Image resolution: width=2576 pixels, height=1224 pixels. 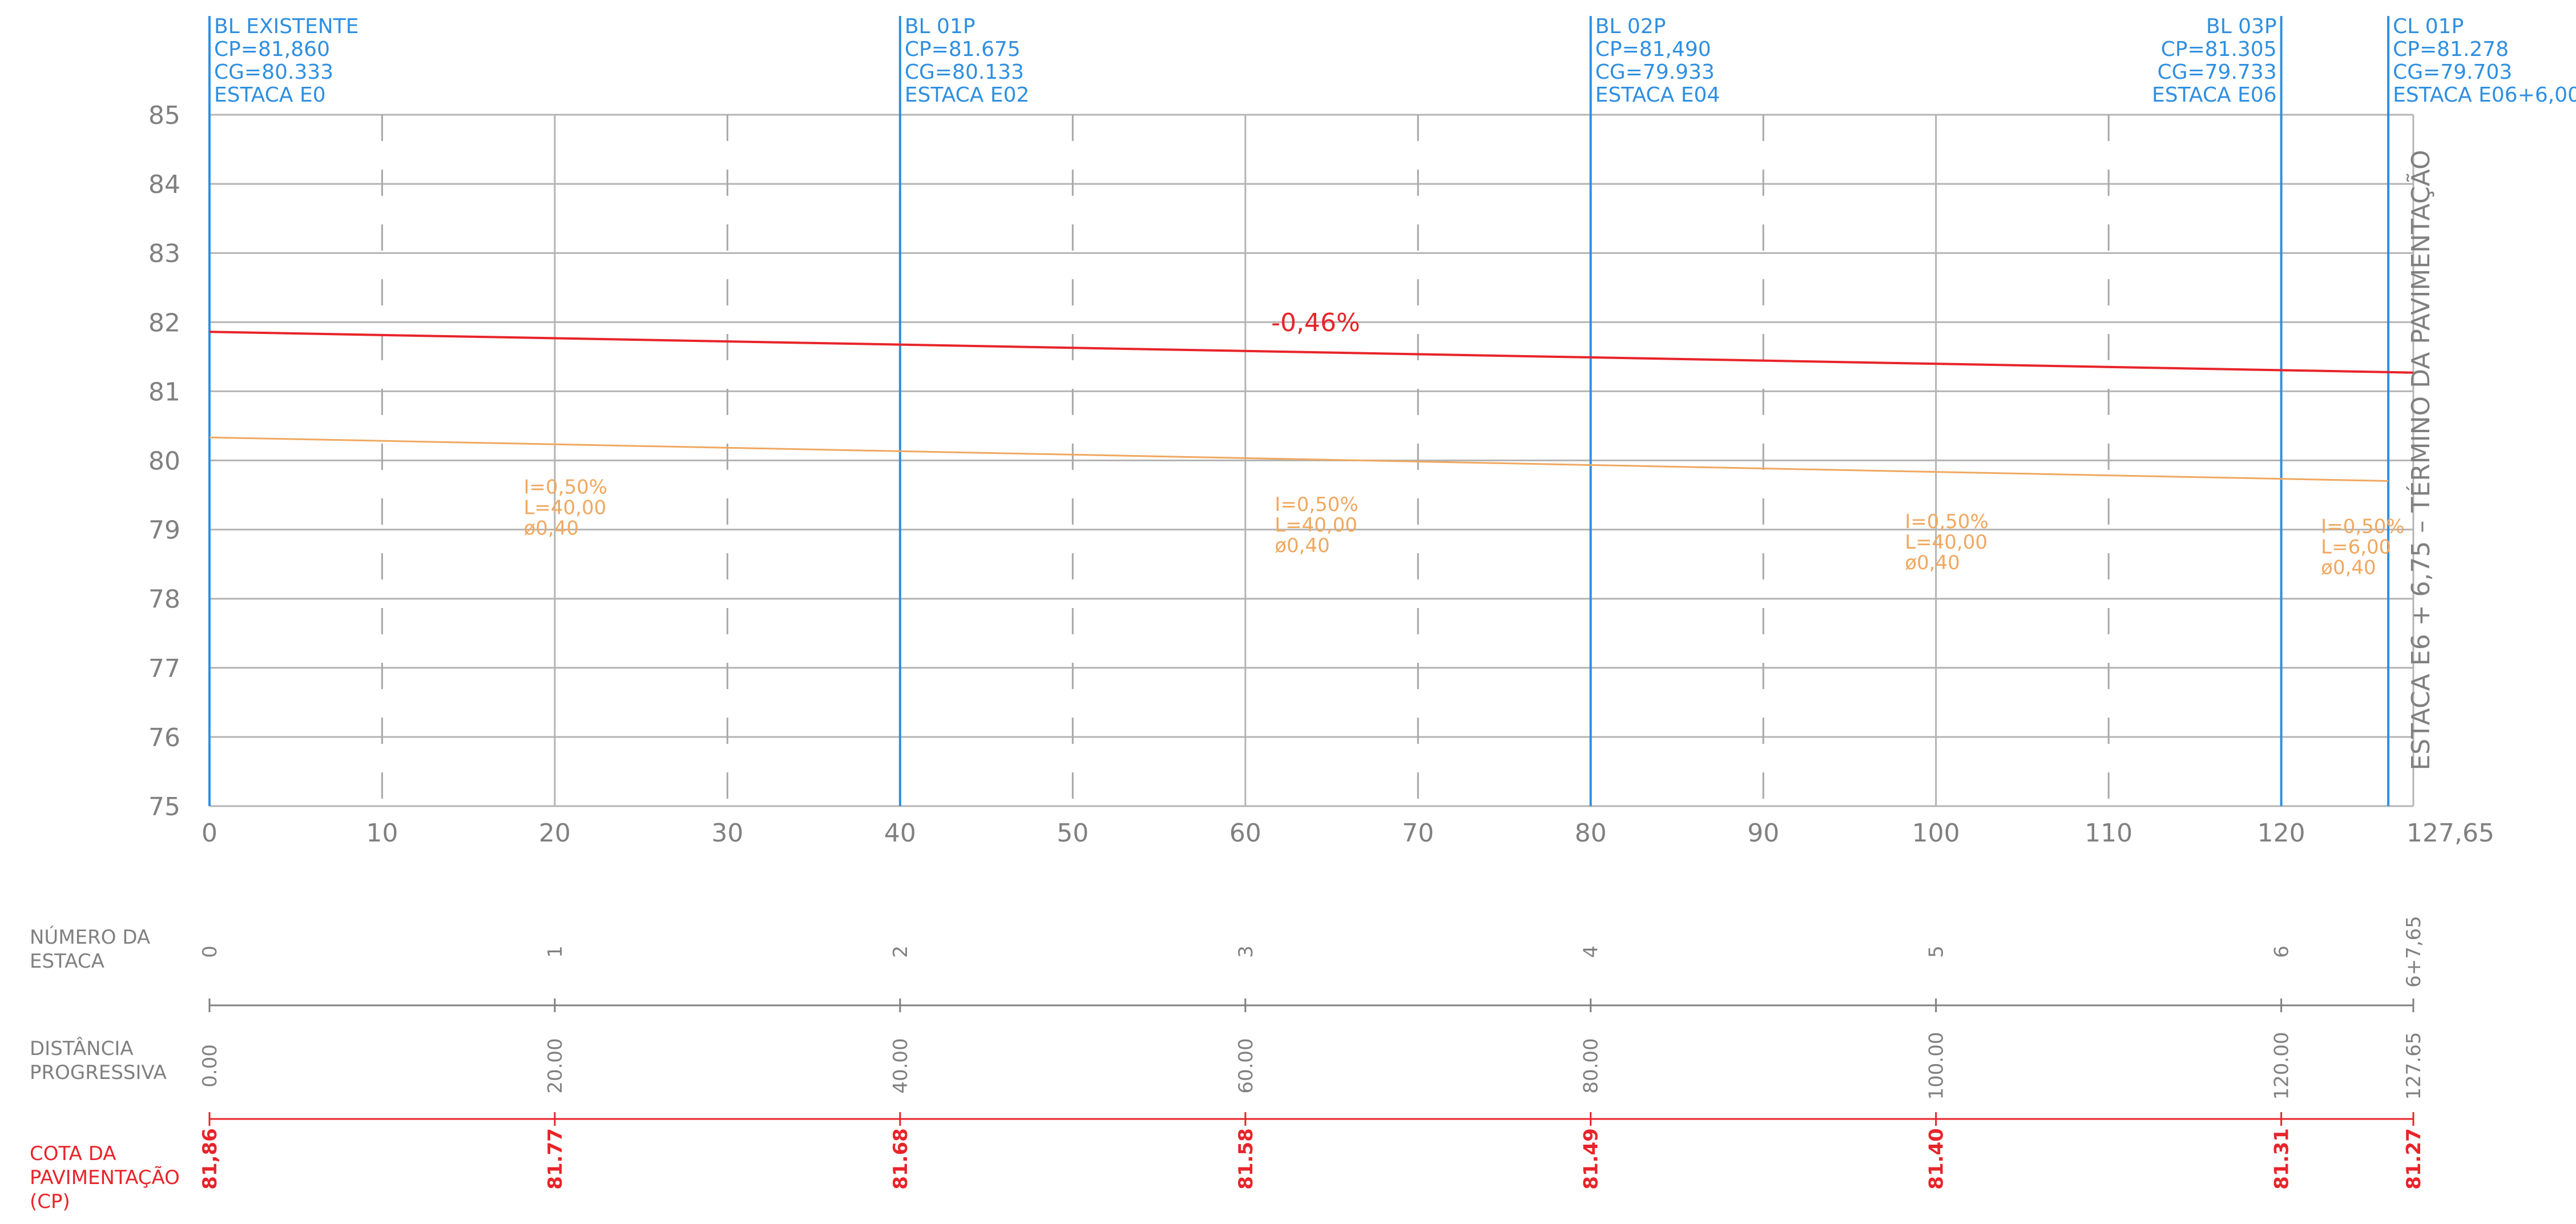 What do you see at coordinates (1591, 833) in the screenshot?
I see `x-tick-label: 80` at bounding box center [1591, 833].